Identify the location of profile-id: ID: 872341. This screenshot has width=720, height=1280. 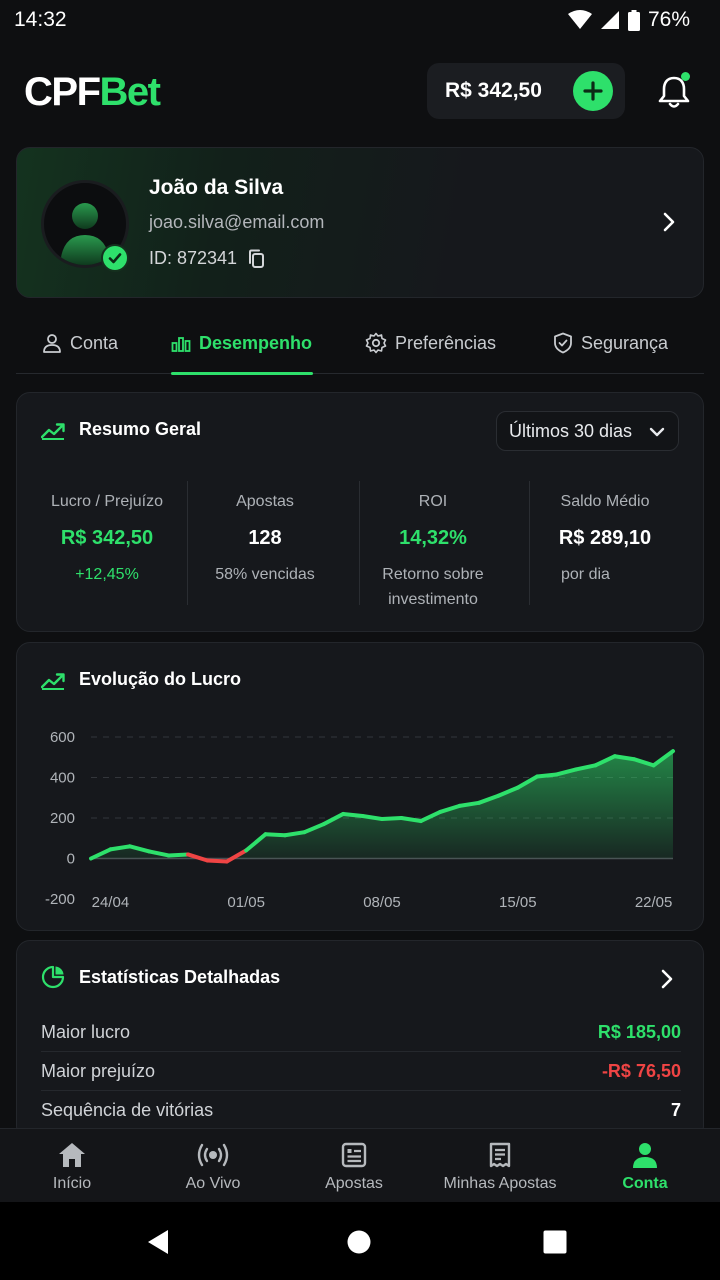
(208, 258).